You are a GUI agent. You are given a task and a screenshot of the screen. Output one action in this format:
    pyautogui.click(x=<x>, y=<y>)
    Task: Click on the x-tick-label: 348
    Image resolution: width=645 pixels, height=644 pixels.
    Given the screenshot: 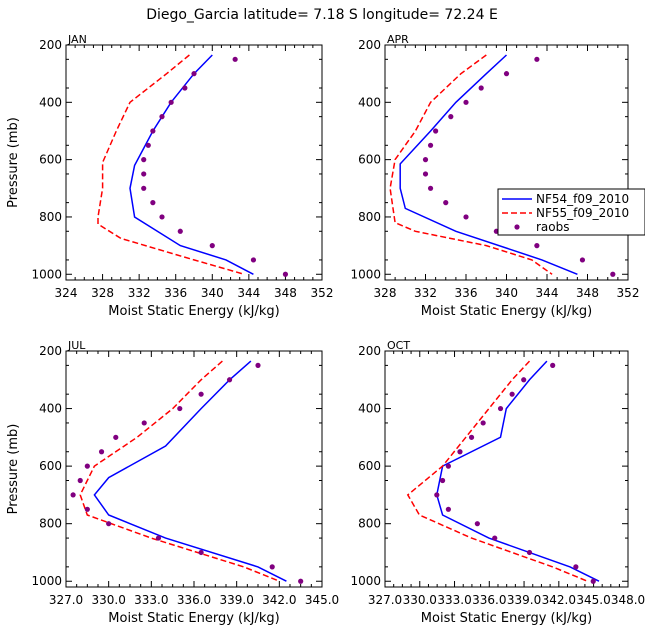 What is the action you would take?
    pyautogui.click(x=285, y=293)
    